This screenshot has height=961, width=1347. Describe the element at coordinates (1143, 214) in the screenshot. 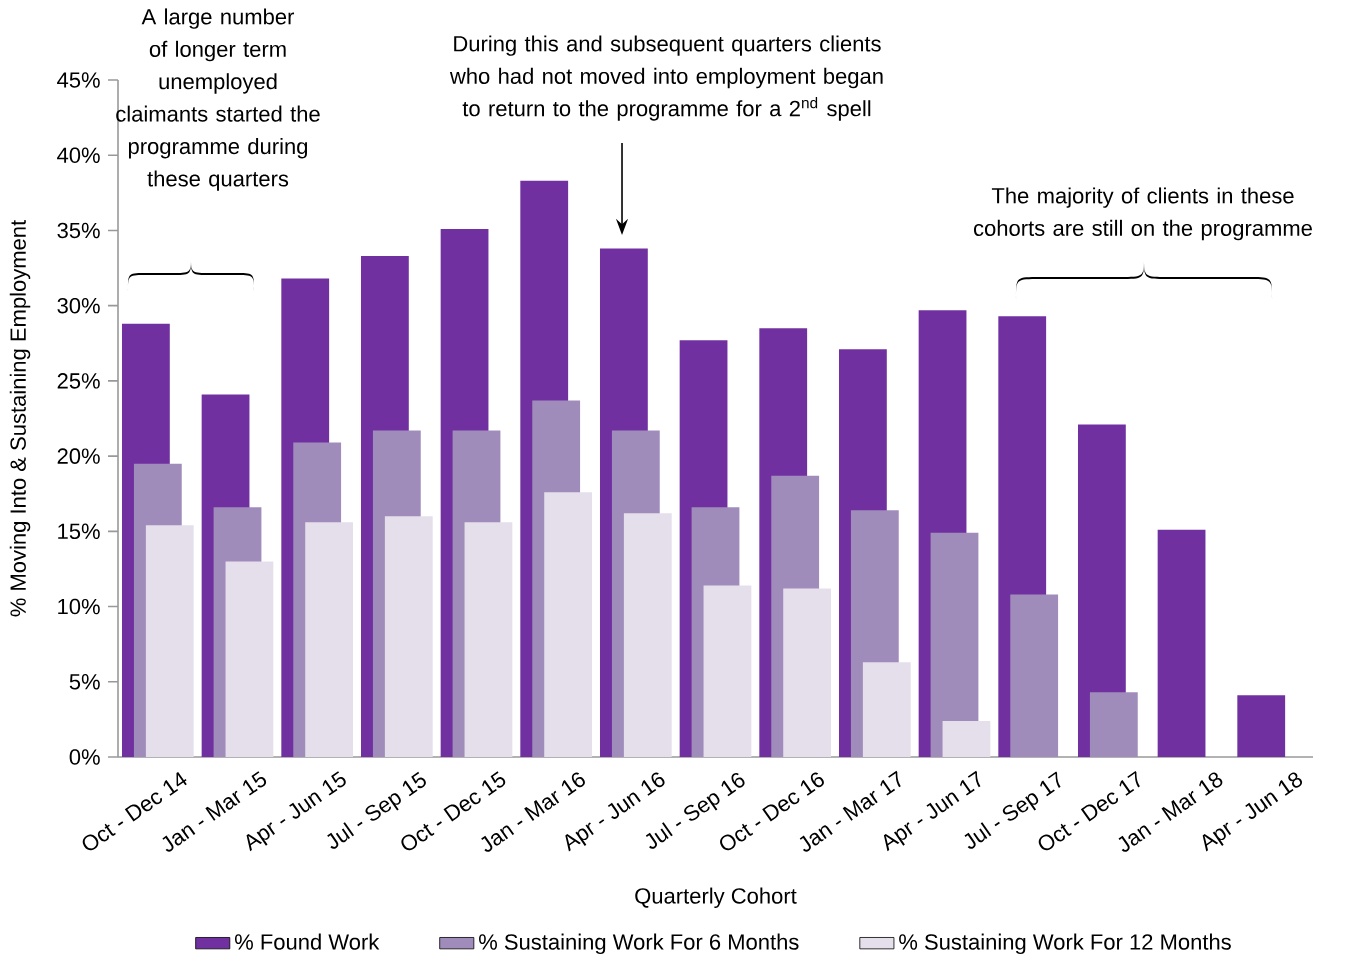

I see `annotation: The majority of clients in these cohorts are still on the programme` at that location.